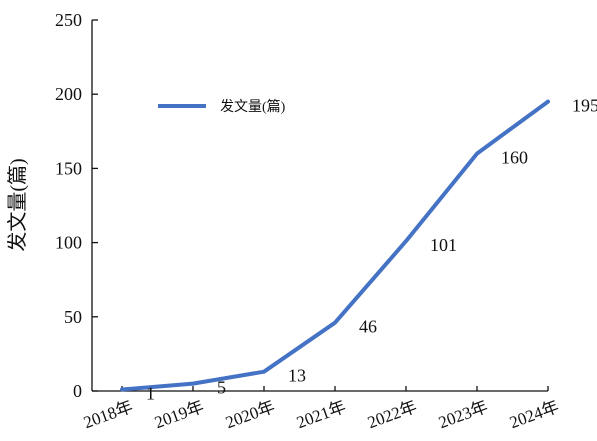 The width and height of the screenshot is (597, 441). What do you see at coordinates (68, 243) in the screenshot?
I see `y-tick-label: 100` at bounding box center [68, 243].